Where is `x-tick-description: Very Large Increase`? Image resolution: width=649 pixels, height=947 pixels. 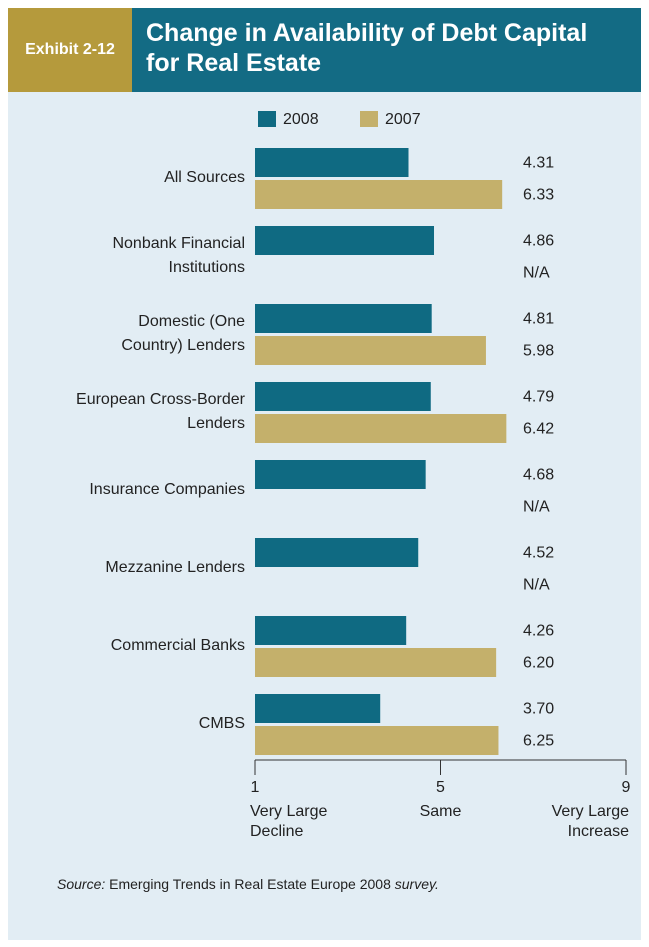
x-tick-description: Very Large Increase is located at coordinates (590, 821).